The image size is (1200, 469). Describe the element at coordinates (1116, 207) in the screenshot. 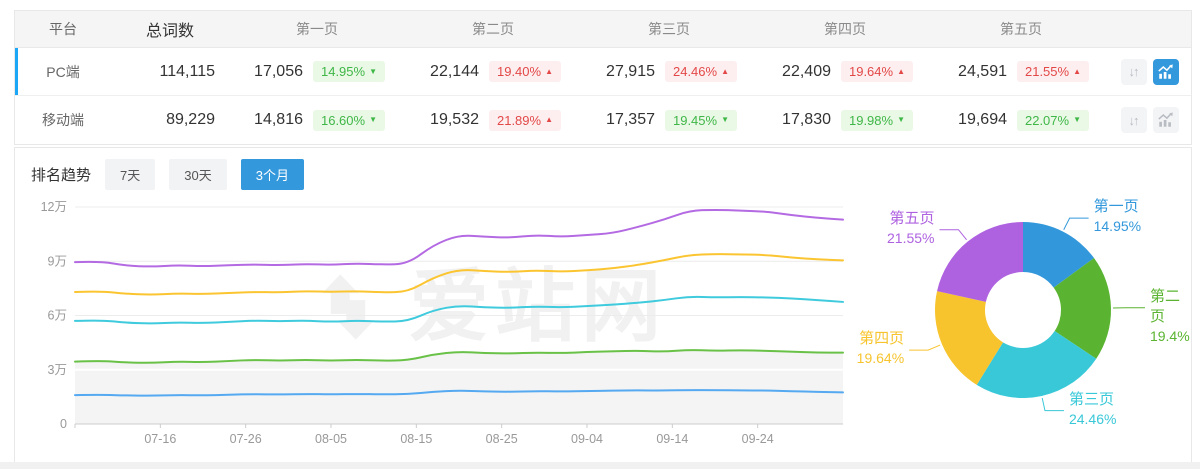

I see `donut-label-name: 第一页` at that location.